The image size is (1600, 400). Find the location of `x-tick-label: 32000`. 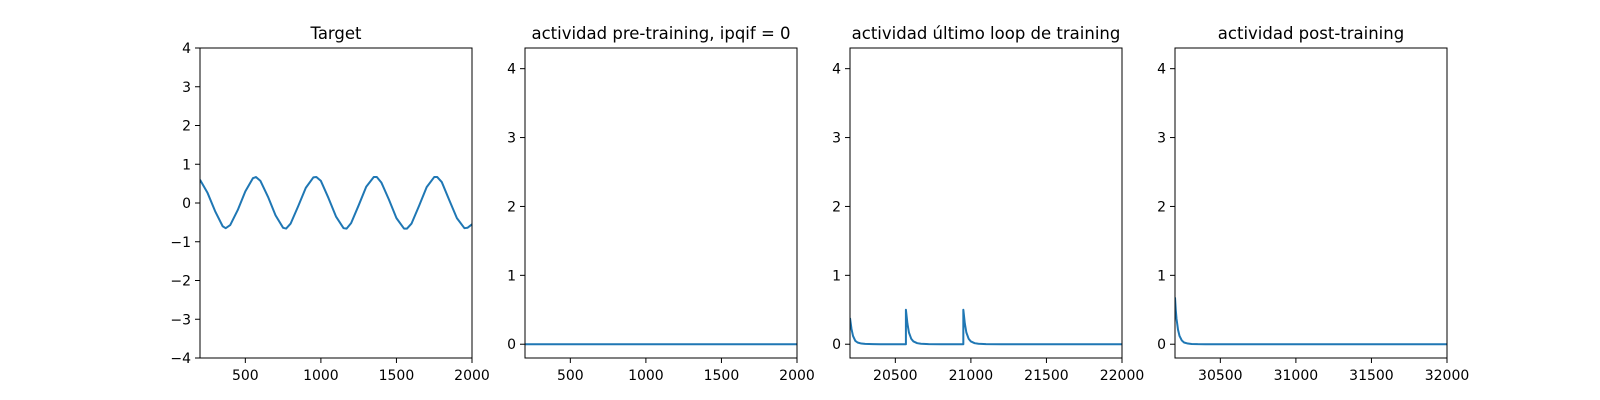

x-tick-label: 32000 is located at coordinates (1447, 376).